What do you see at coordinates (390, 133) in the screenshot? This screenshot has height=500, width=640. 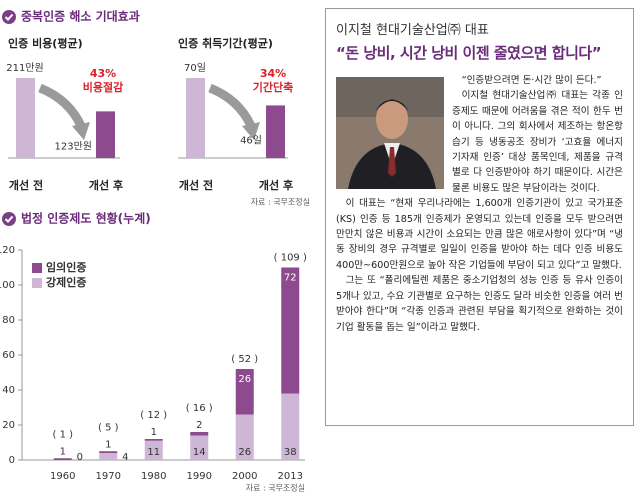 I see `portrait-photo` at bounding box center [390, 133].